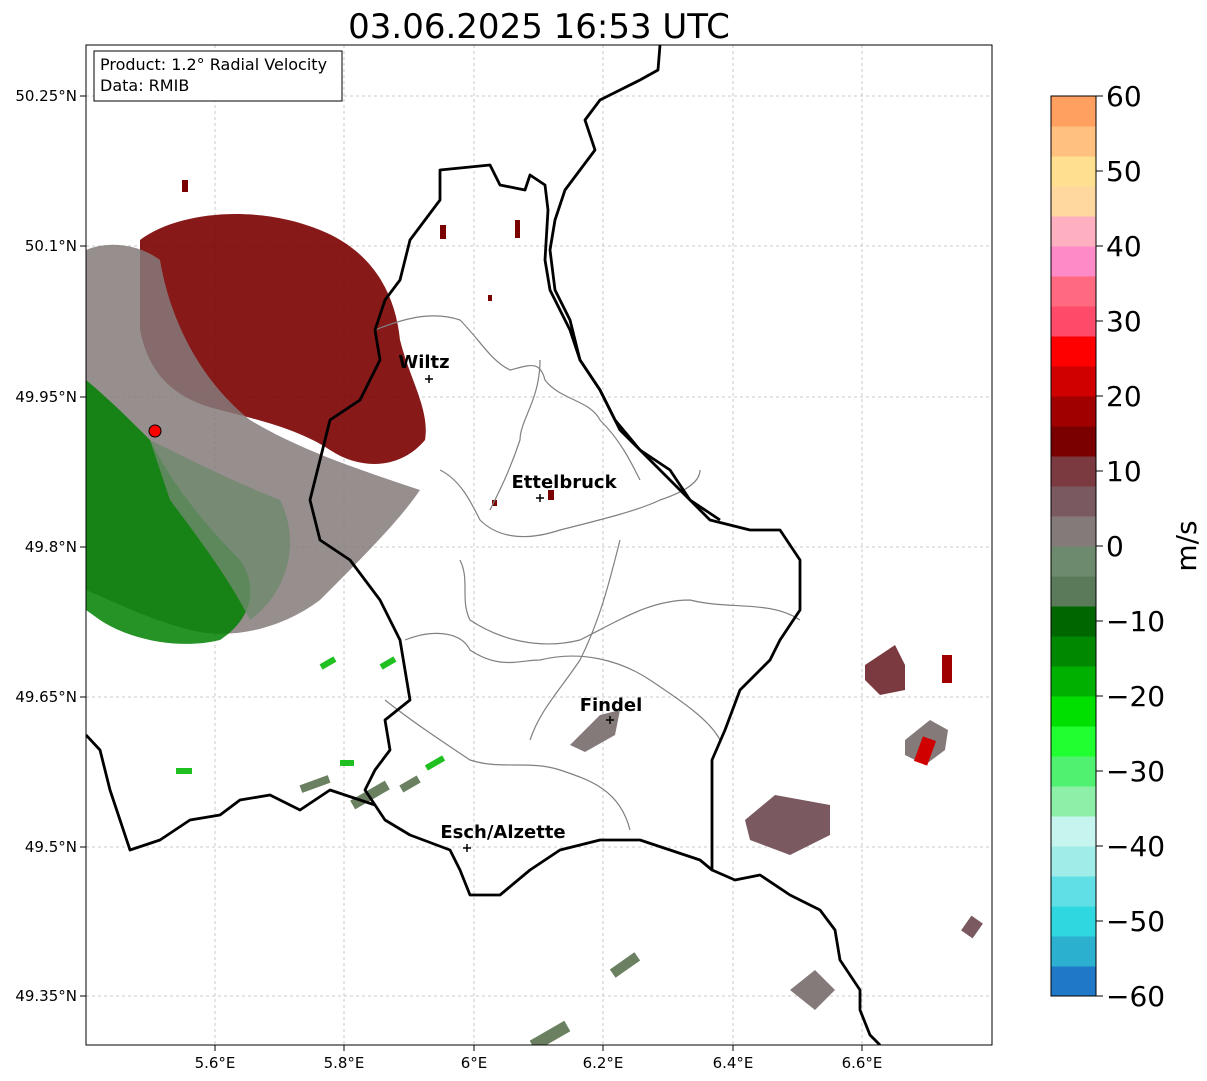 This screenshot has width=1207, height=1081. I want to click on colorbar-tick-label: −30, so click(1135, 771).